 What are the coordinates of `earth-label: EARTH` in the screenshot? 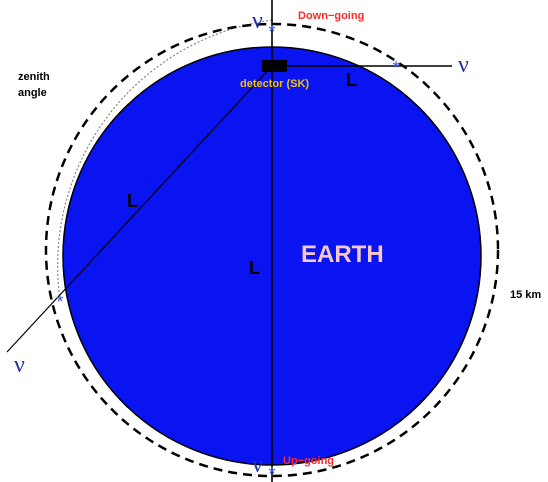 It's located at (342, 254).